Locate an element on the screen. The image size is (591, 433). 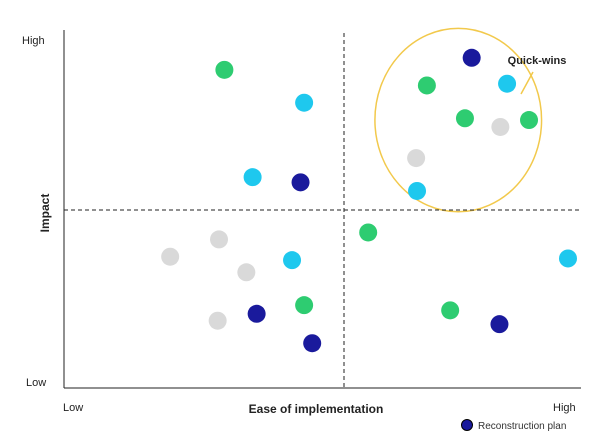
y-tick-low: Low is located at coordinates (36, 383).